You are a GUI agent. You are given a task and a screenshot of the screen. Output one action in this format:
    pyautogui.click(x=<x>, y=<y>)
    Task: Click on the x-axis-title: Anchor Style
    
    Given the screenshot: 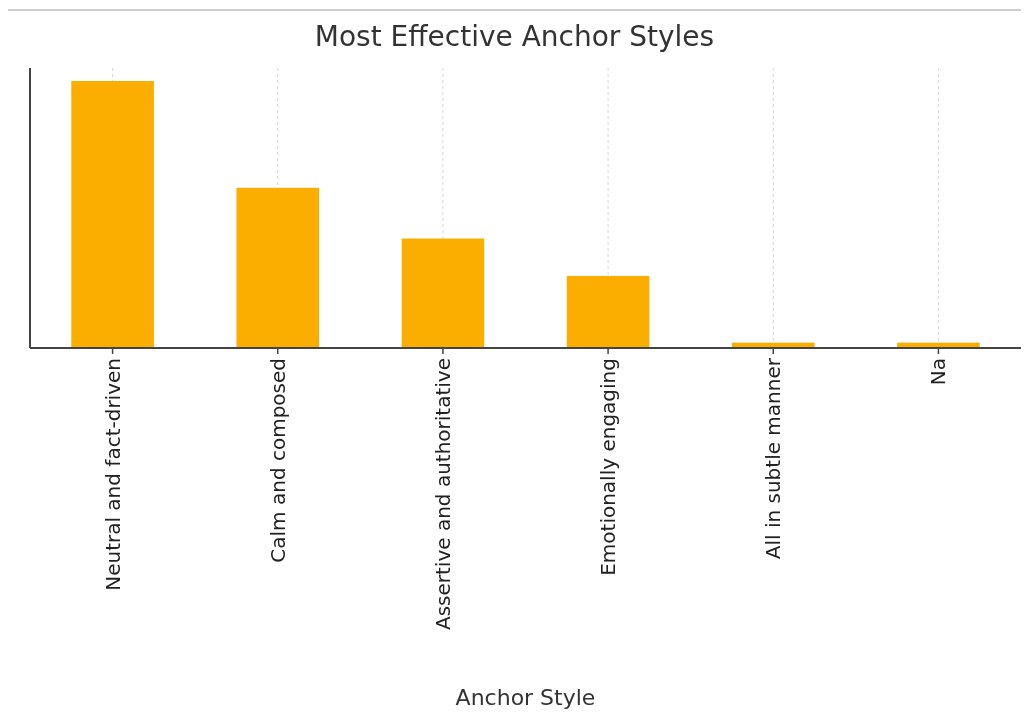 What is the action you would take?
    pyautogui.click(x=525, y=697)
    